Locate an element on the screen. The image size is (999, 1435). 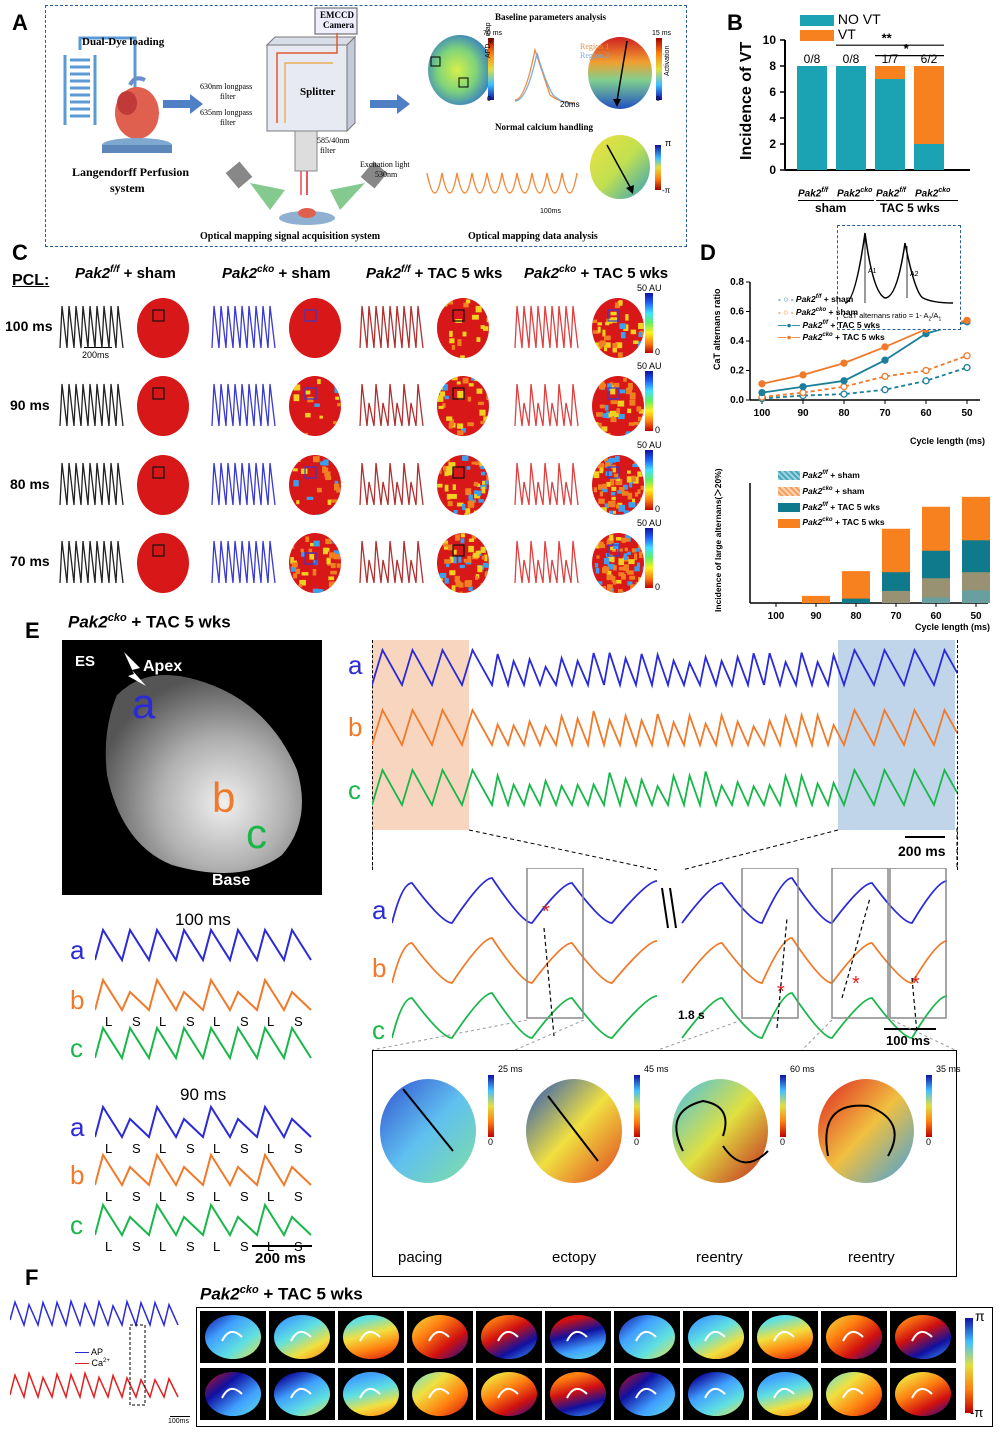
scale-200ms-e: 200 ms is located at coordinates (280, 1258).